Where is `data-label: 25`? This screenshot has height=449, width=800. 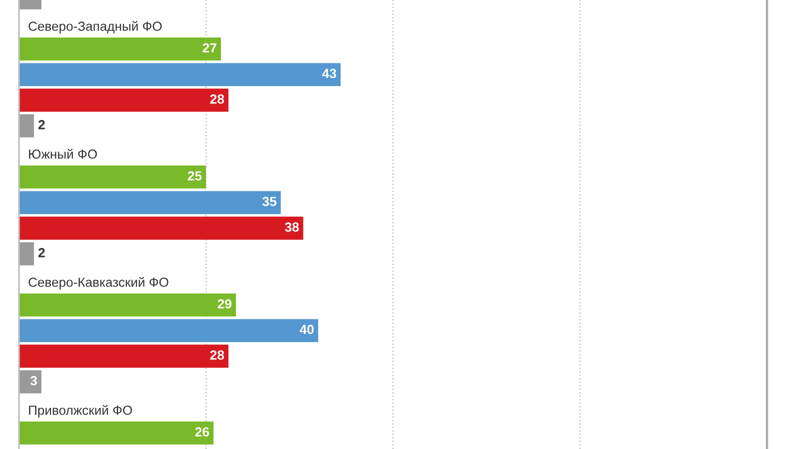 data-label: 25 is located at coordinates (195, 176).